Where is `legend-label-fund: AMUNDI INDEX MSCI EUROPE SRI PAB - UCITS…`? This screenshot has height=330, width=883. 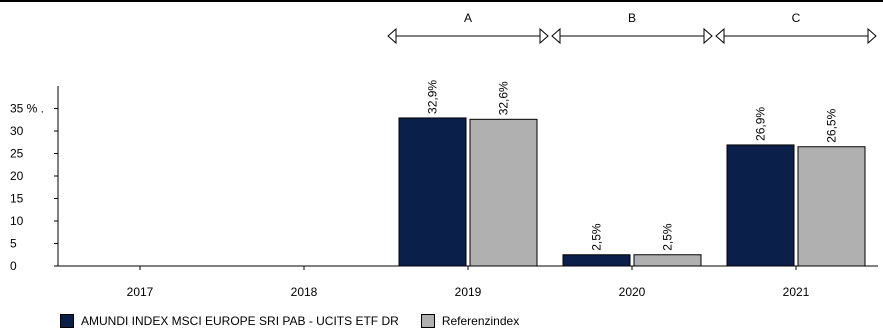
legend-label-fund: AMUNDI INDEX MSCI EUROPE SRI PAB - UCITS… is located at coordinates (240, 321).